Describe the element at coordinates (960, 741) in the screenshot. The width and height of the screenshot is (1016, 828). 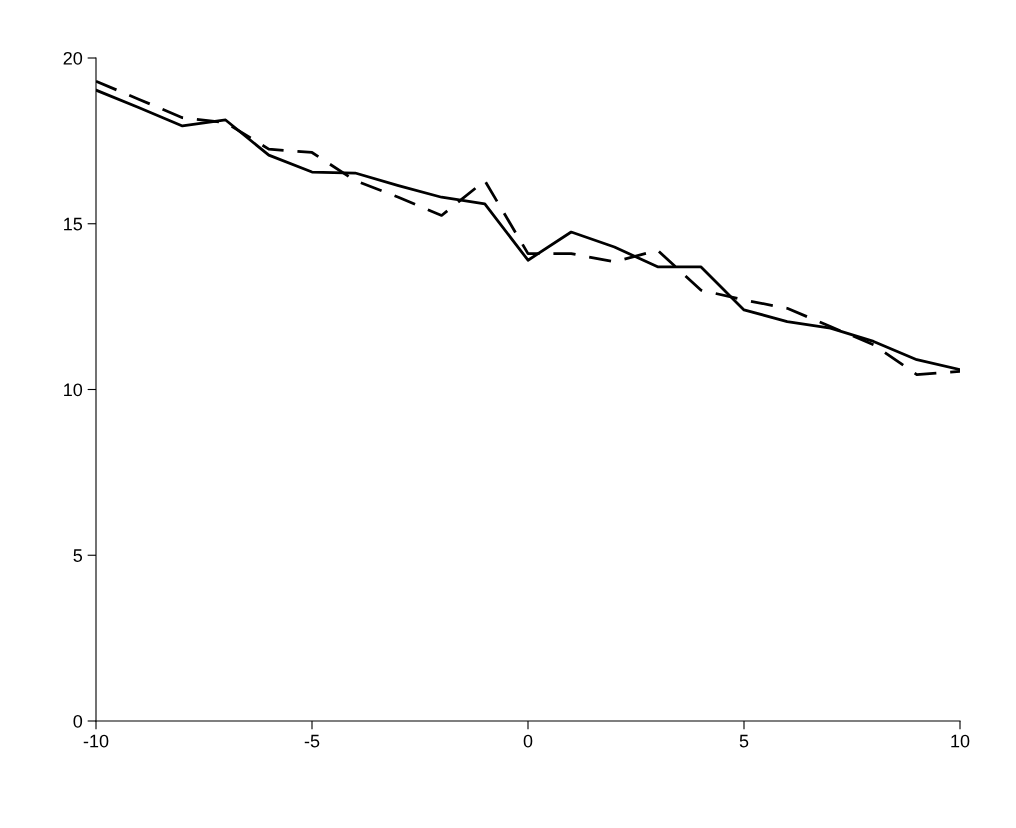
I see `x-tick-label: 10` at that location.